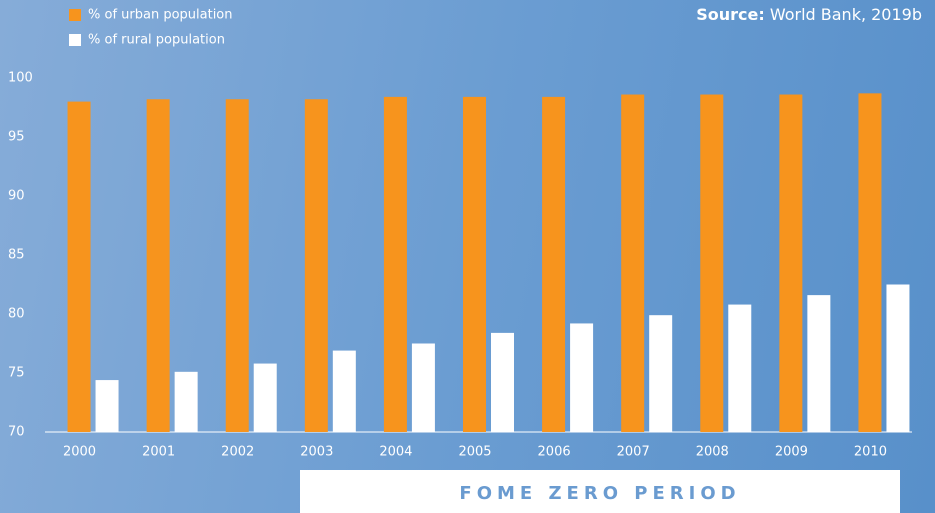 The height and width of the screenshot is (513, 935). I want to click on y-tick-label: 100, so click(20, 78).